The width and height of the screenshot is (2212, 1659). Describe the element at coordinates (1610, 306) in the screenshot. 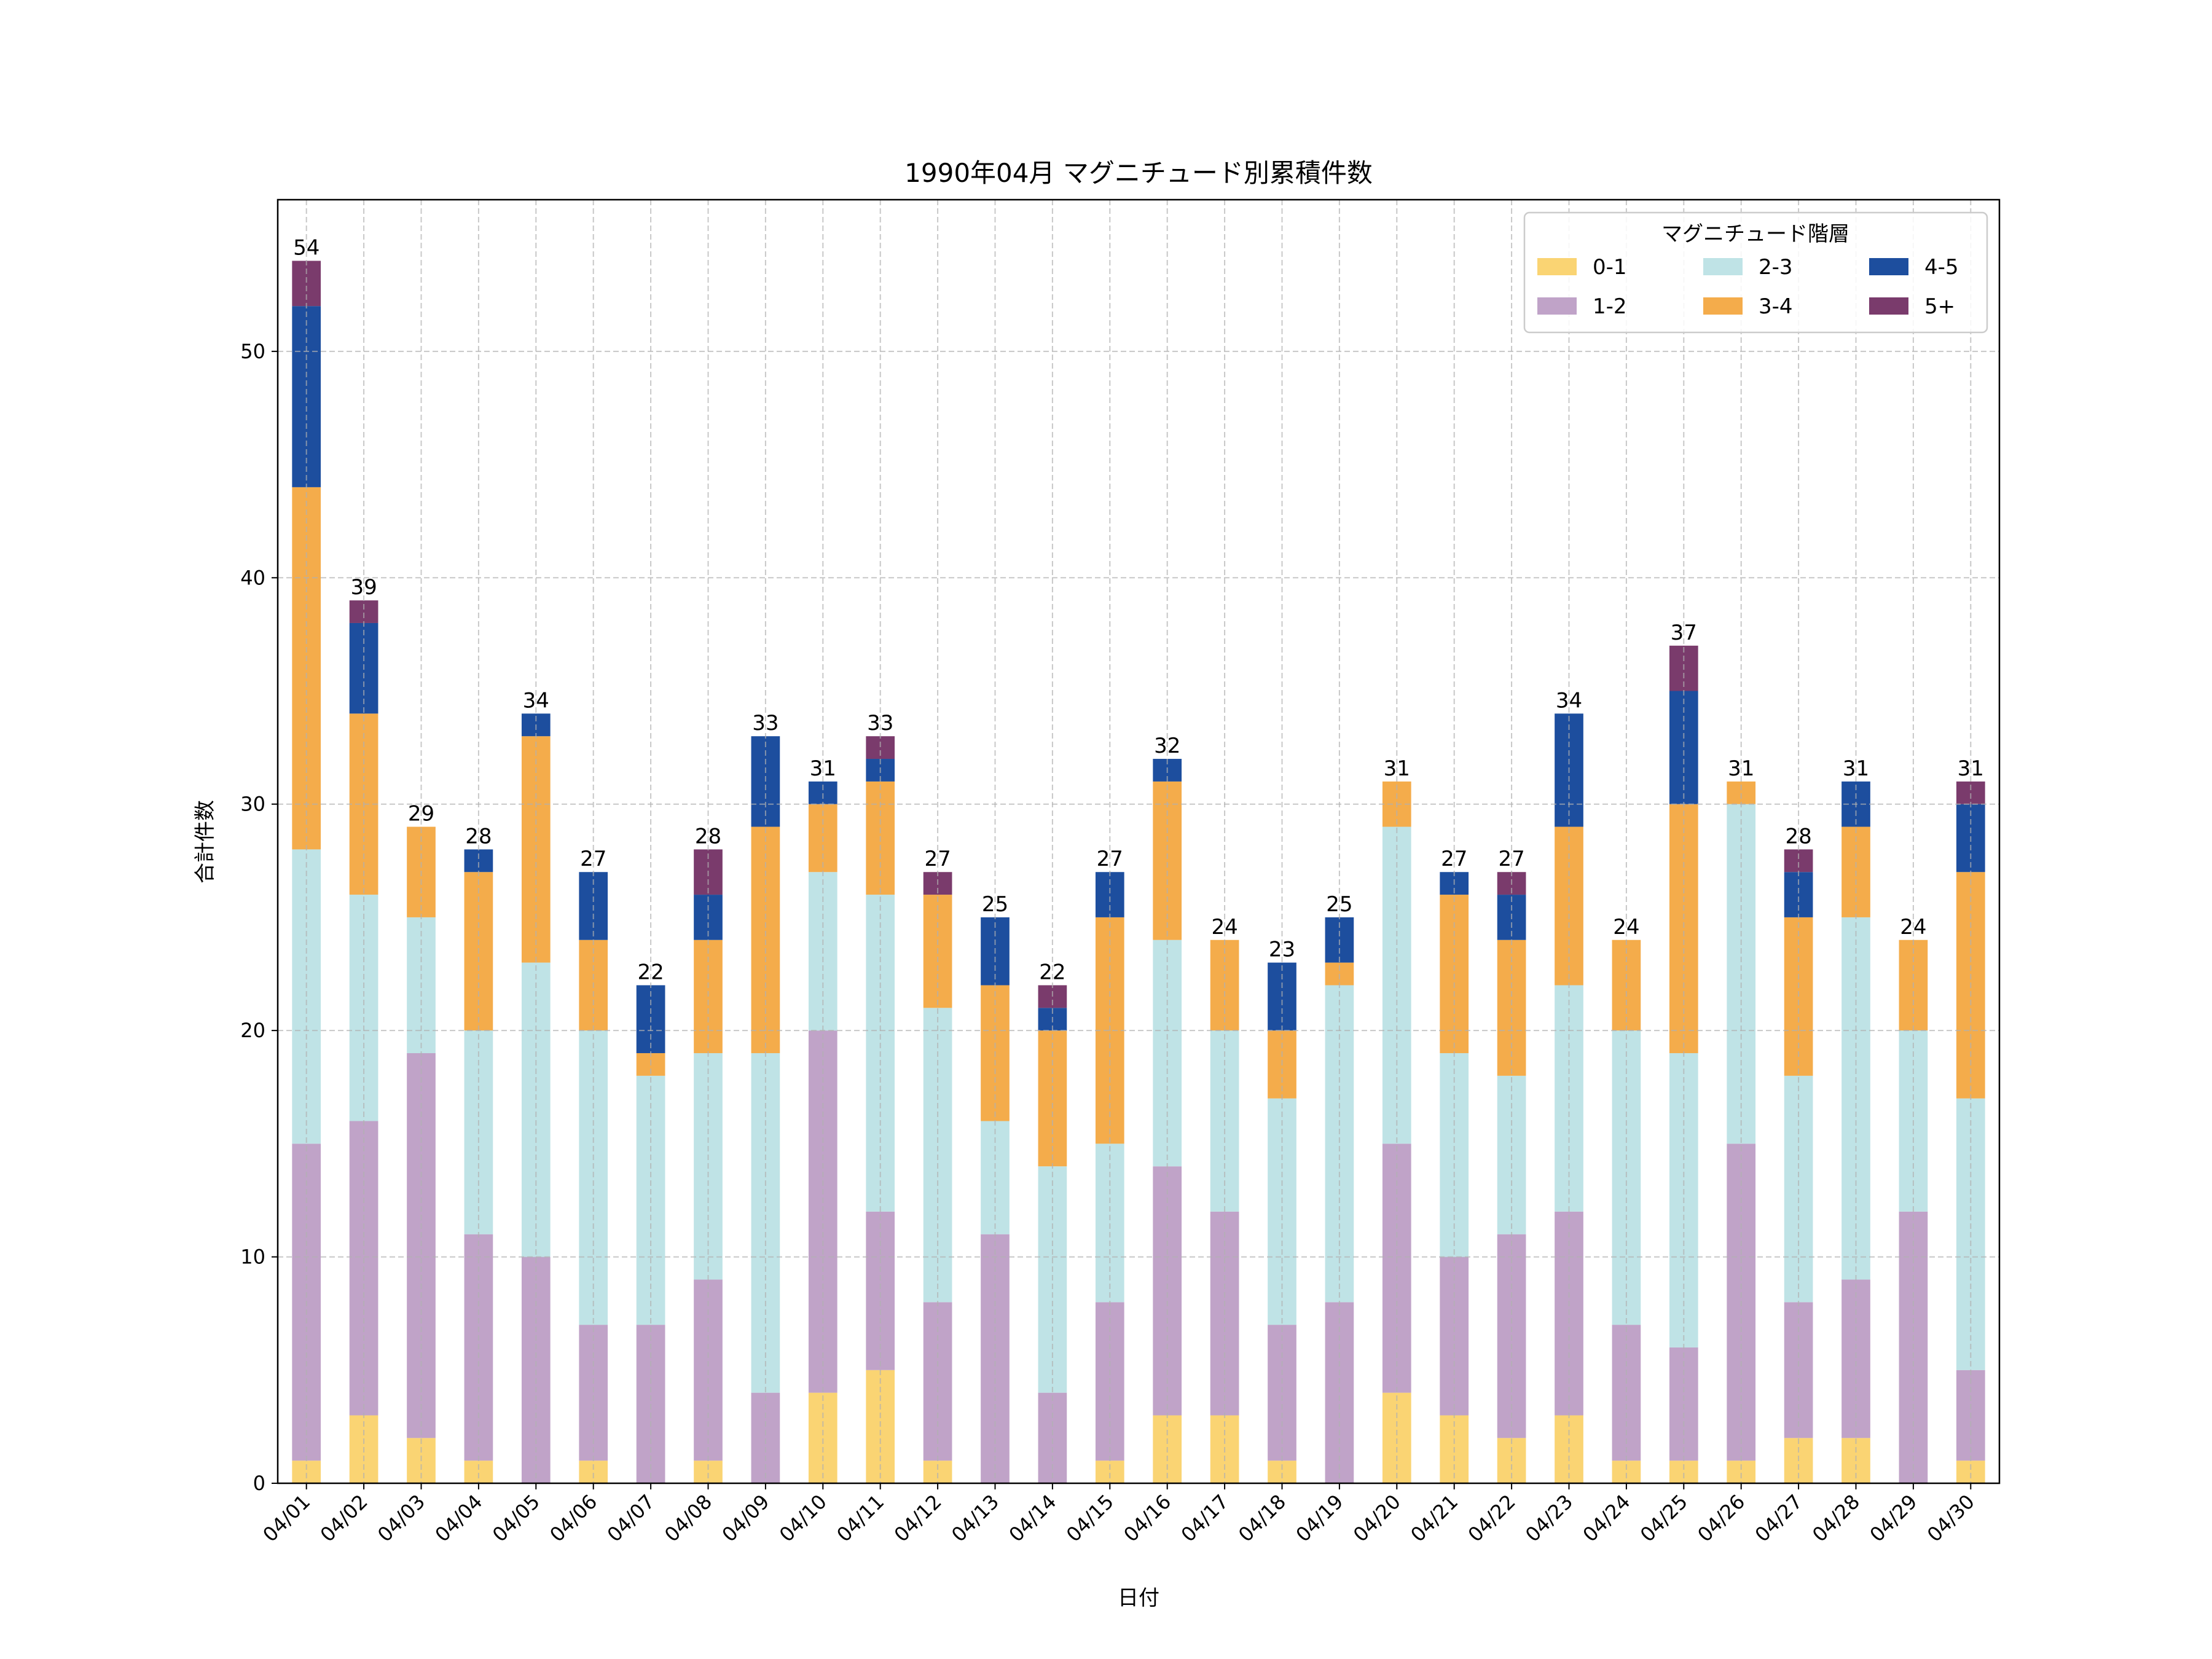

I see `legend-label: 1-2` at that location.